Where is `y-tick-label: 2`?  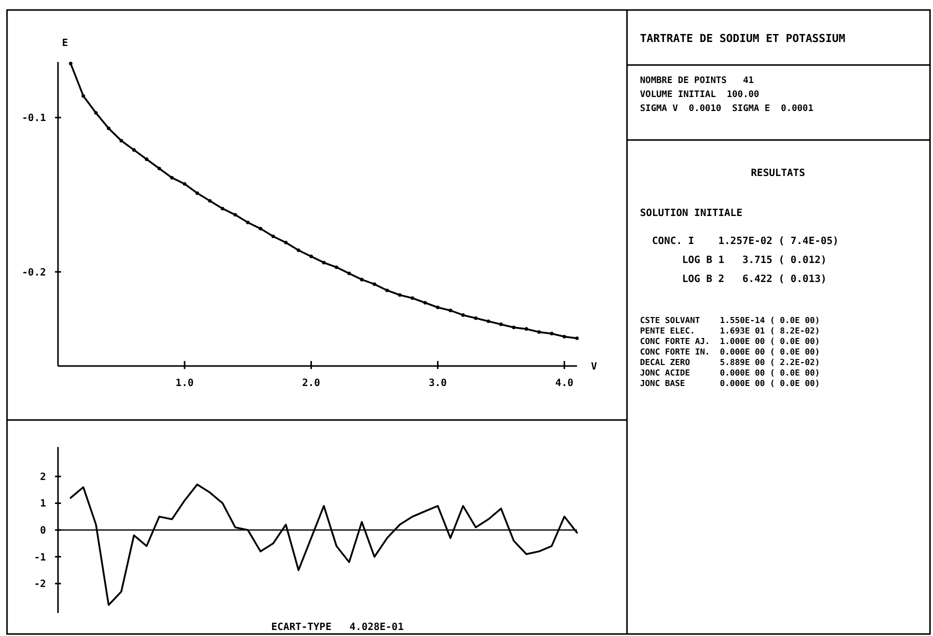 y-tick-label: 2 is located at coordinates (43, 477).